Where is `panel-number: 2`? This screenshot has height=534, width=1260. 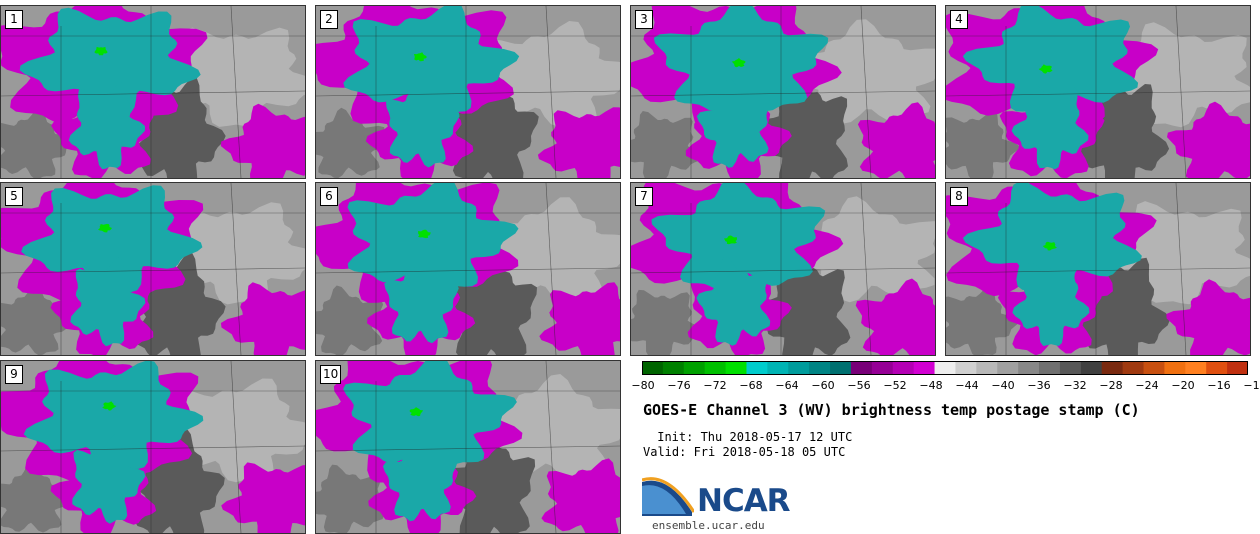 panel-number: 2 is located at coordinates (329, 19).